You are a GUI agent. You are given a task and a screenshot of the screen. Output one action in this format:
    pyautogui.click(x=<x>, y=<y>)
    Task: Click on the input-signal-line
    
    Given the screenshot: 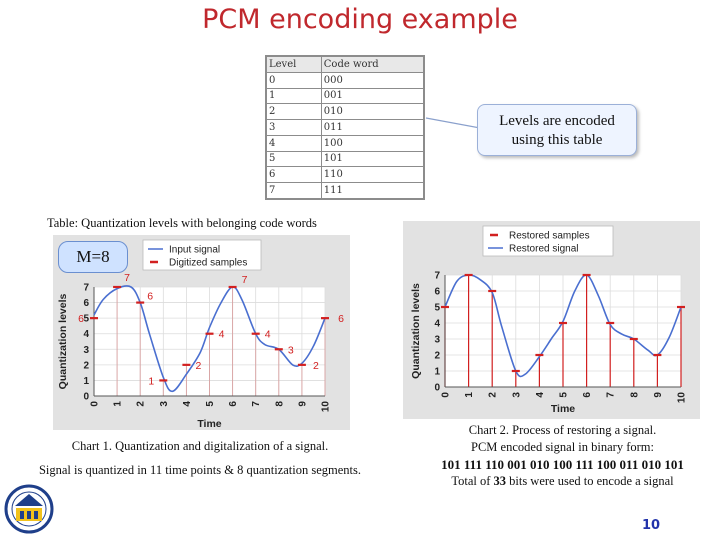 What is the action you would take?
    pyautogui.click(x=209, y=339)
    